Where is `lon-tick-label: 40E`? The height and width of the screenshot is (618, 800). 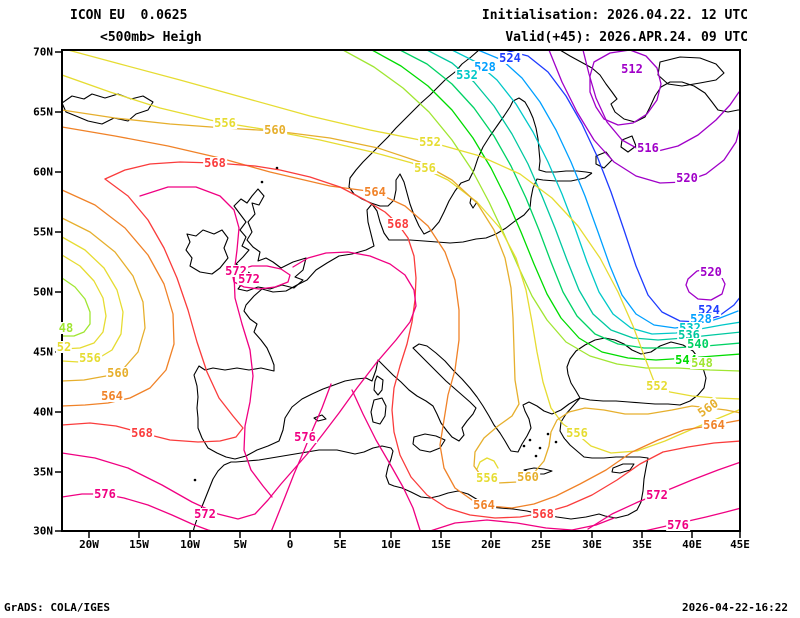
lon-tick-label: 40E is located at coordinates (692, 544).